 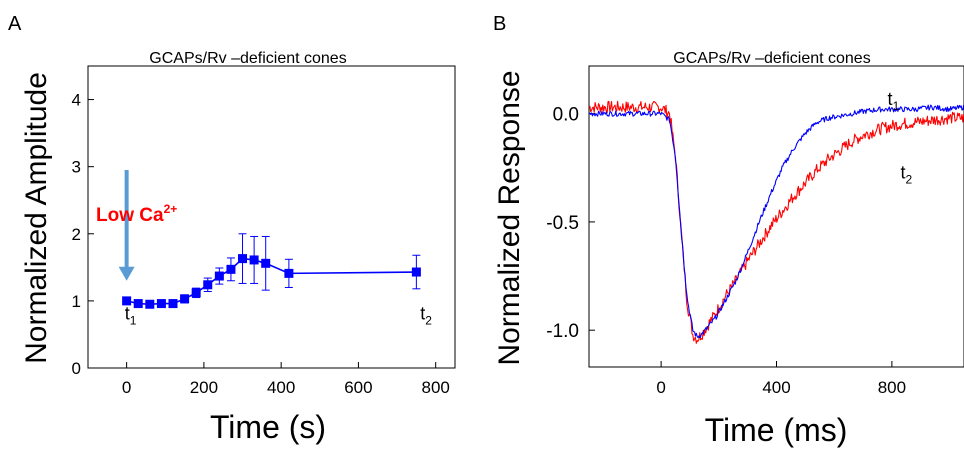 I want to click on amplitude-line, so click(x=271, y=281).